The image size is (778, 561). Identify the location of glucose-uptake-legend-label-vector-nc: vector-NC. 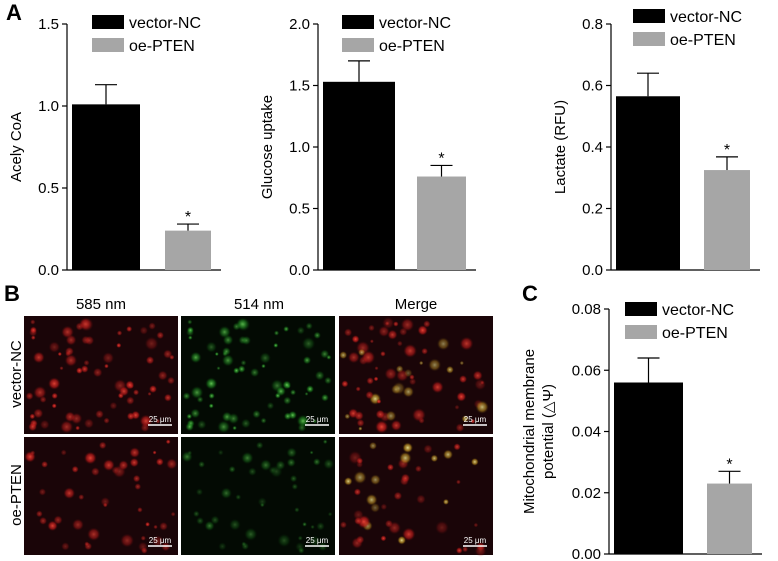
(415, 23).